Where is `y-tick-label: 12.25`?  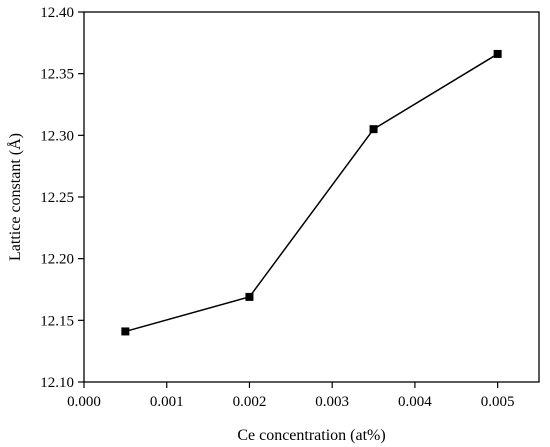
y-tick-label: 12.25 is located at coordinates (57, 198).